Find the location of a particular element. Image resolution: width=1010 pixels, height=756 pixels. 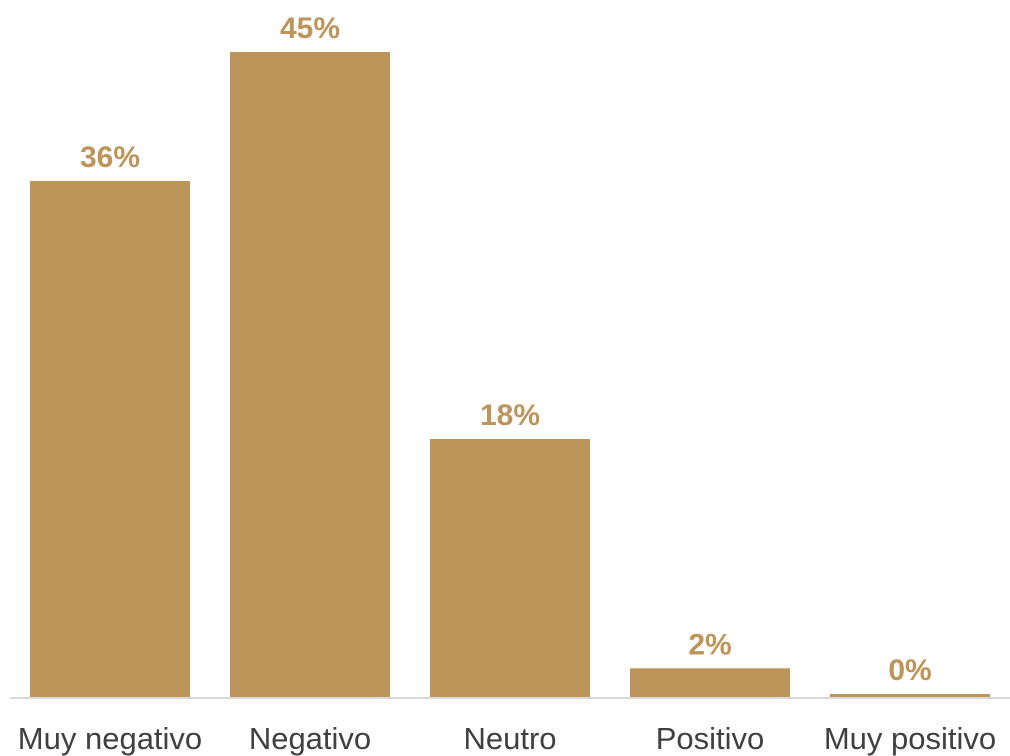

category-tick-label: Muy negativo is located at coordinates (110, 738).